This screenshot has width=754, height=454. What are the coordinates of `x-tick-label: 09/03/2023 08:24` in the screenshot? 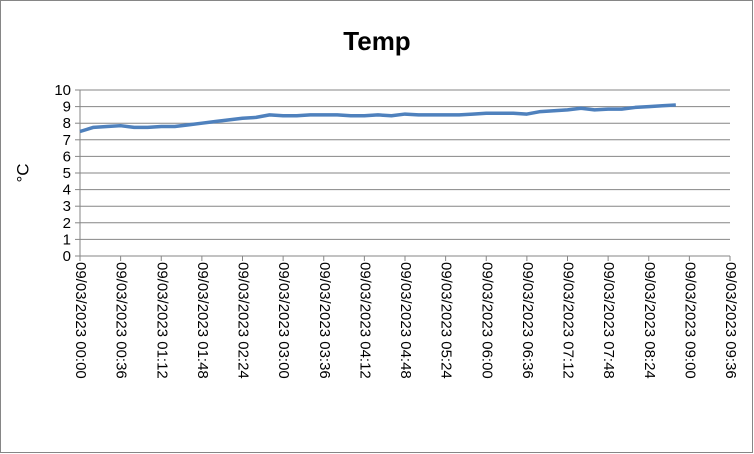 It's located at (649, 320).